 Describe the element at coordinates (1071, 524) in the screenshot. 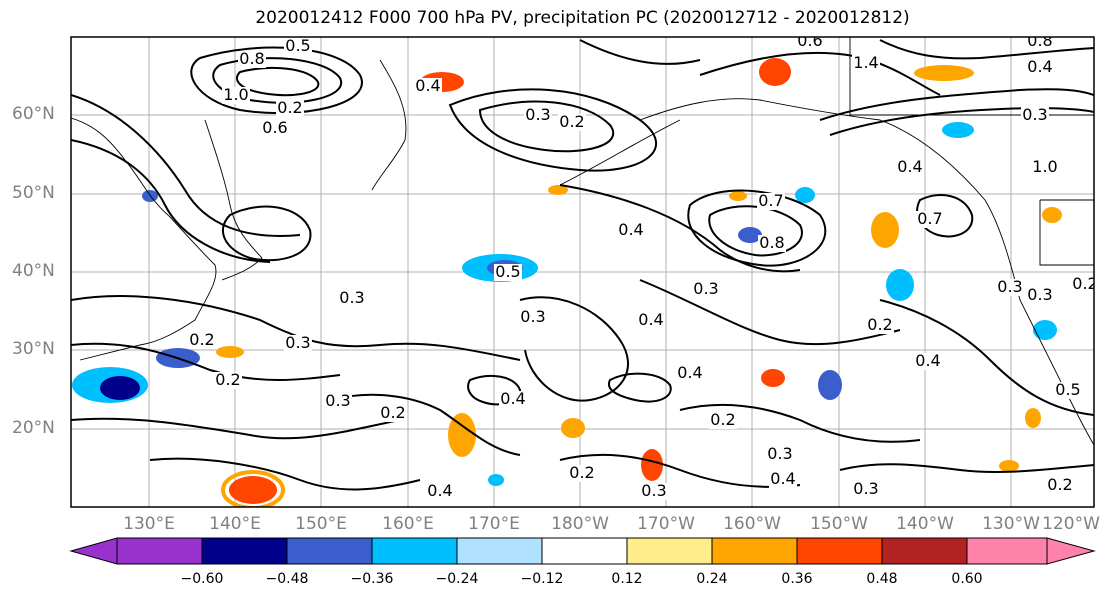

I see `lon-label-120w: 120°W` at that location.